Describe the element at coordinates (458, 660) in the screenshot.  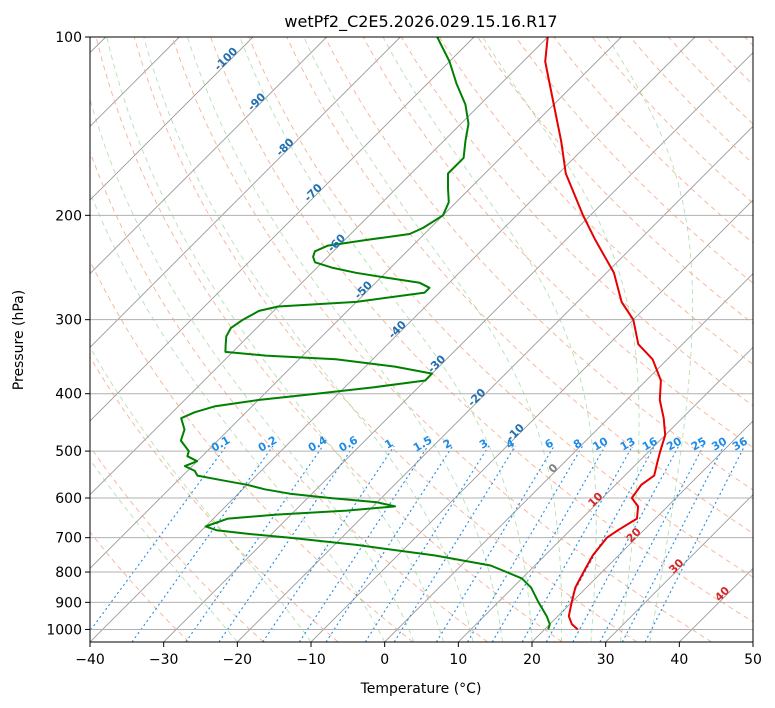
I see `x-tick-label: 10` at that location.